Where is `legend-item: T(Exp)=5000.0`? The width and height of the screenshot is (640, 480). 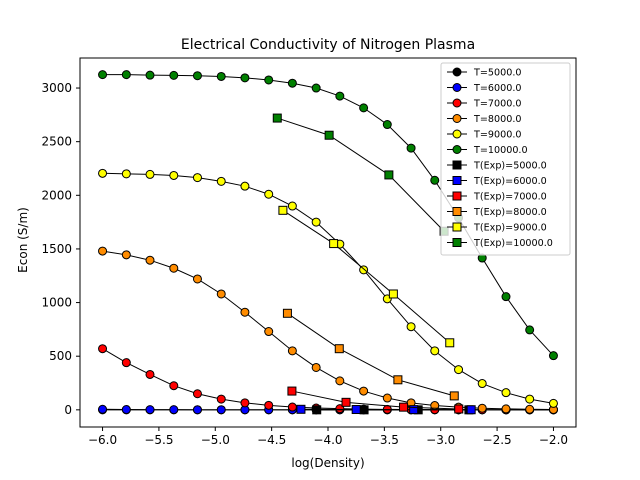 legend-item: T(Exp)=5000.0 is located at coordinates (497, 166).